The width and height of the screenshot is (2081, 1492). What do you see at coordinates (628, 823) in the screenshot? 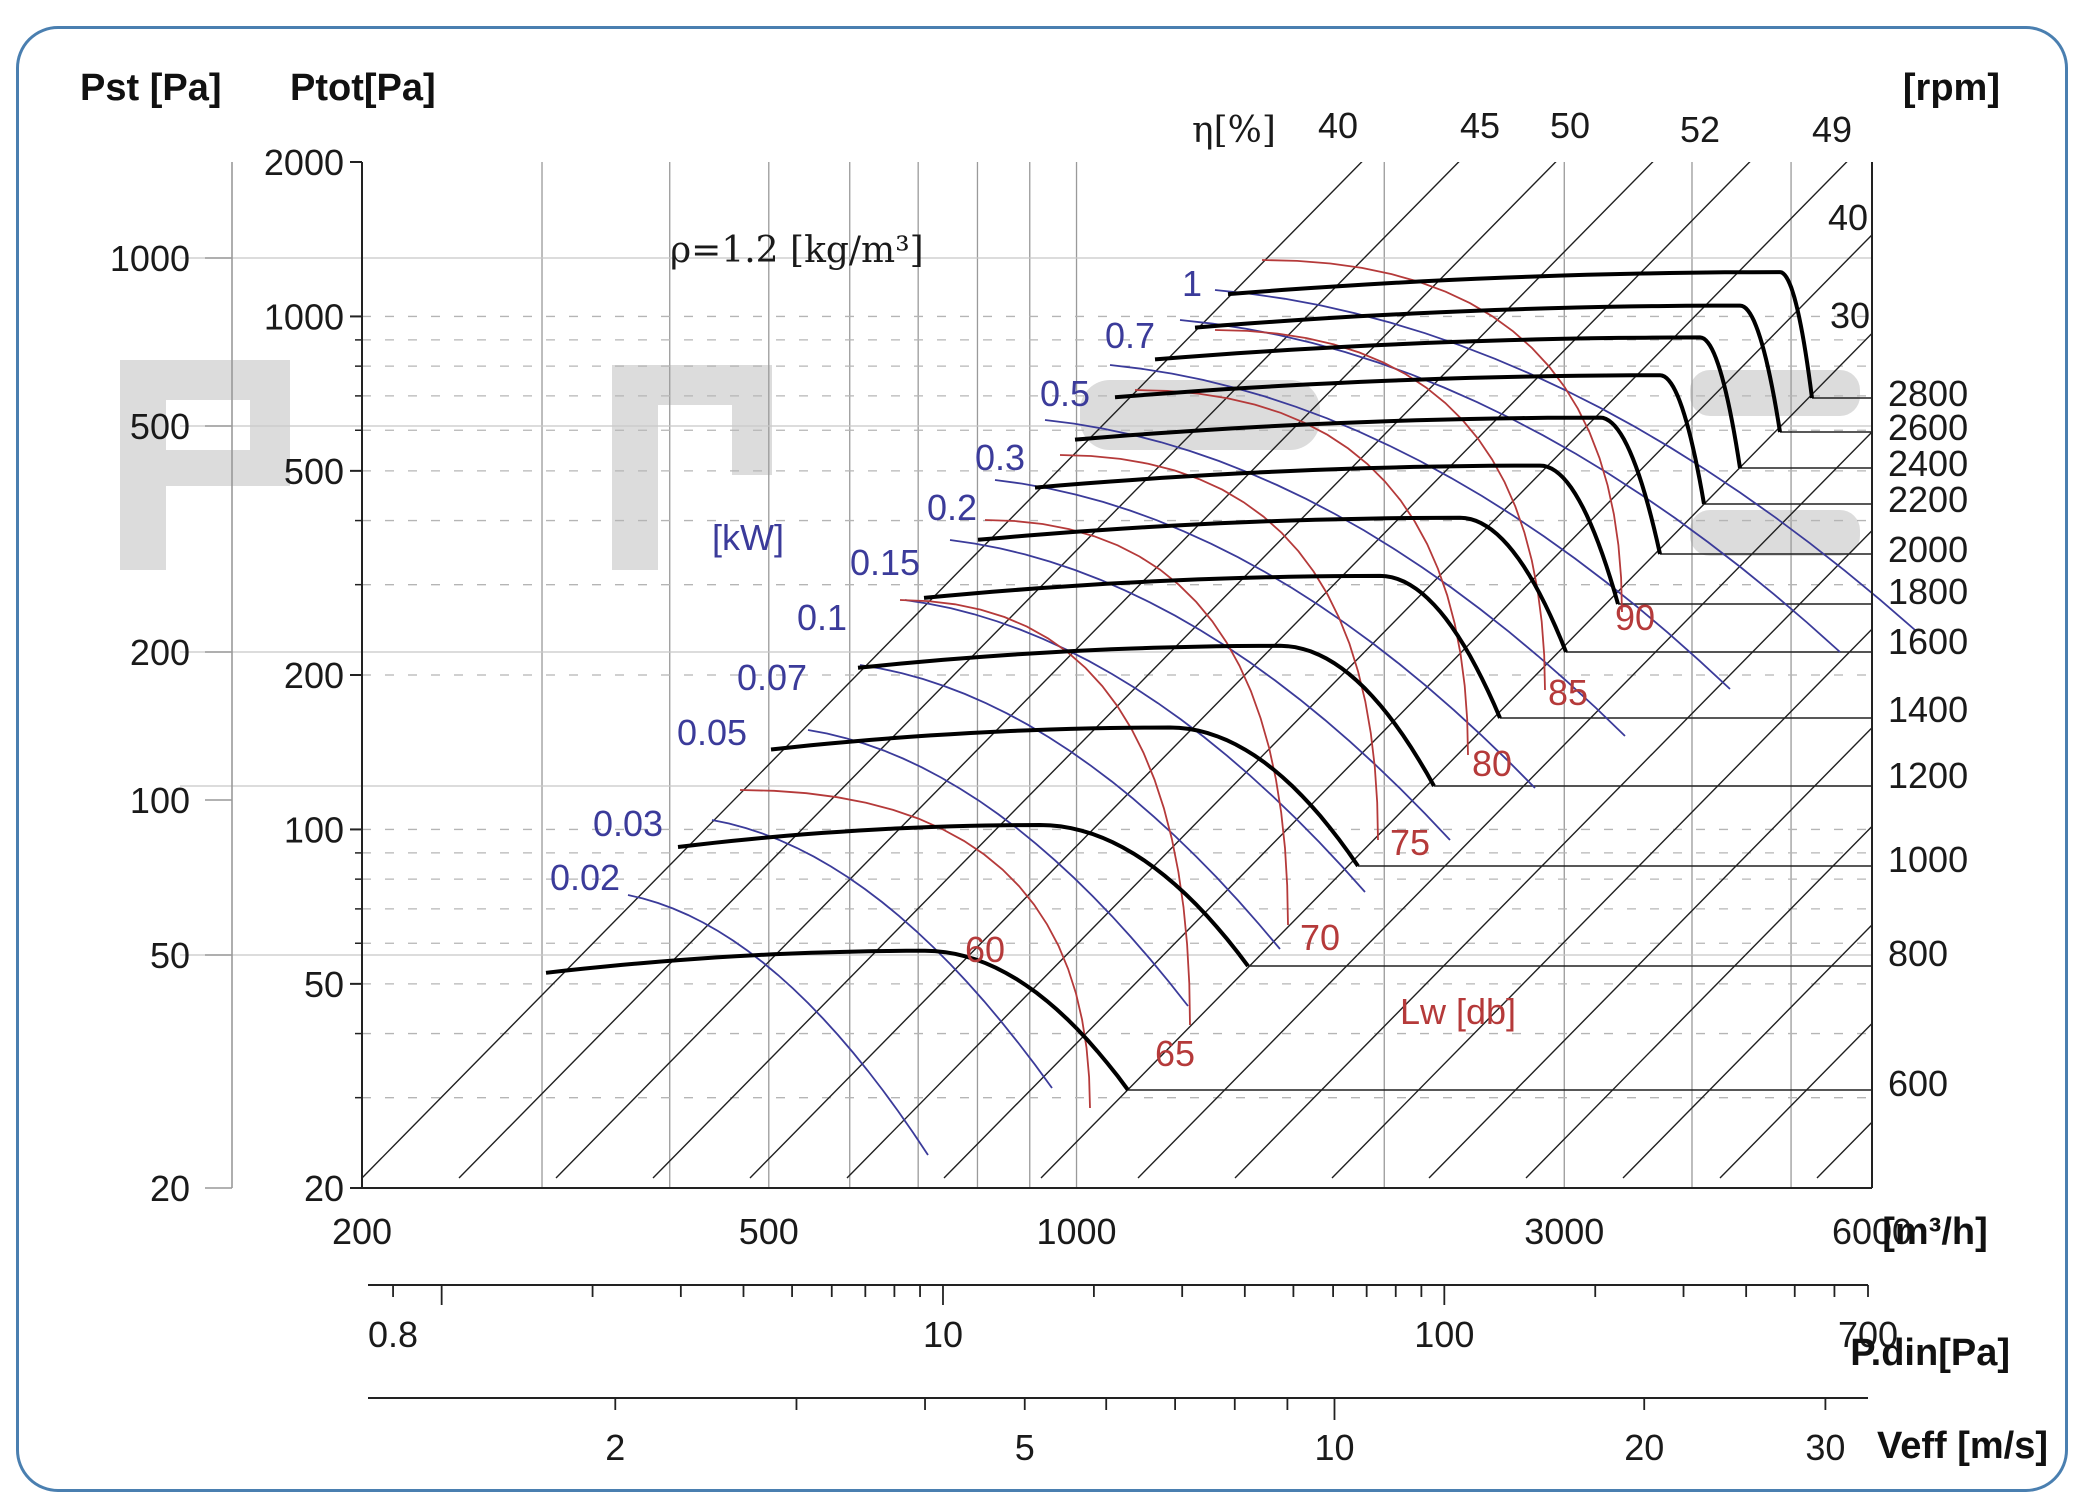
I see `power-label: 0.03` at bounding box center [628, 823].